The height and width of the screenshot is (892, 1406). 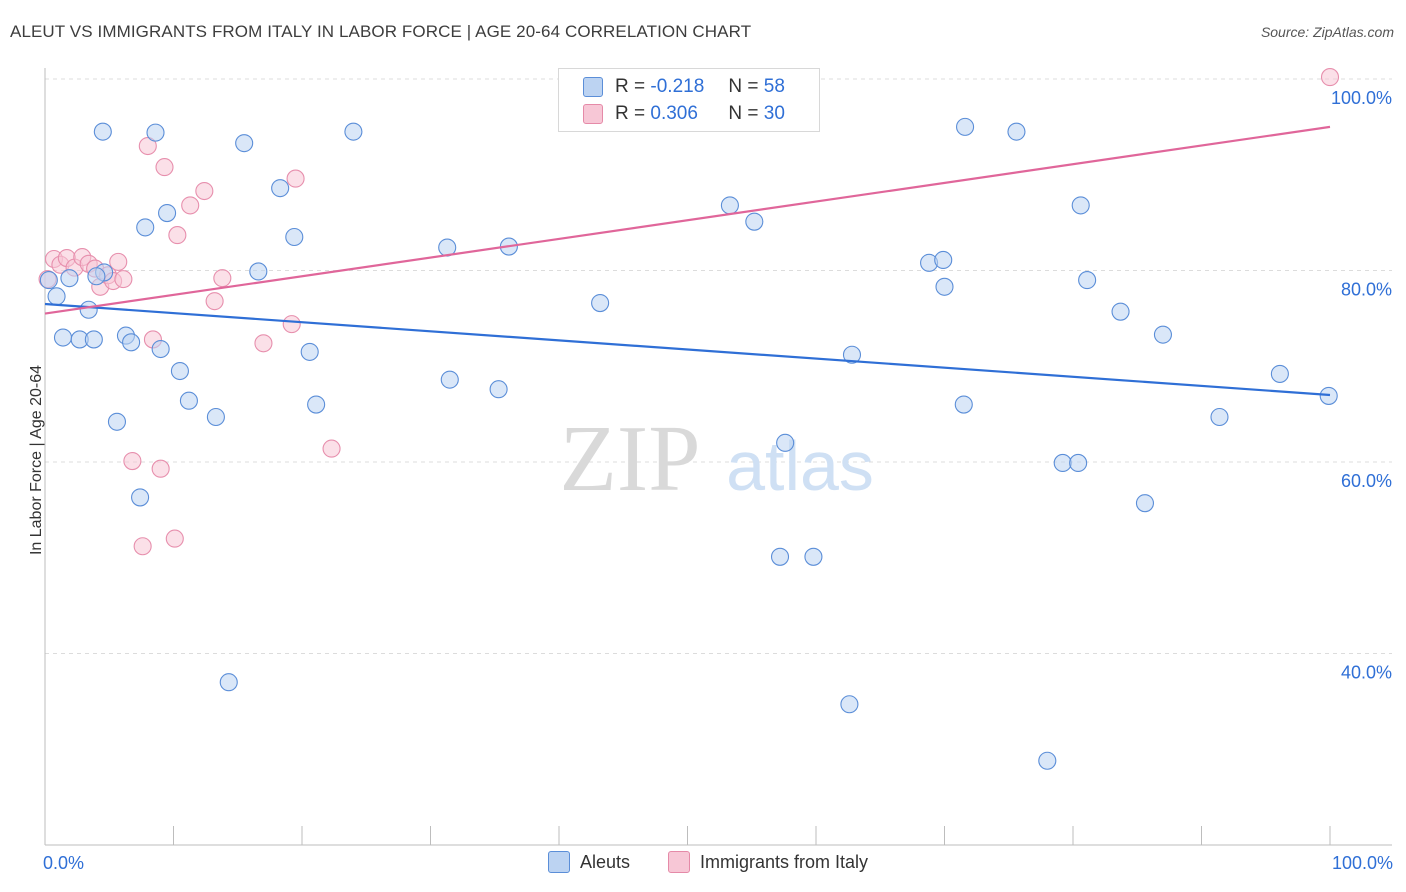 I want to click on trendline-aleuts, so click(x=687, y=349).